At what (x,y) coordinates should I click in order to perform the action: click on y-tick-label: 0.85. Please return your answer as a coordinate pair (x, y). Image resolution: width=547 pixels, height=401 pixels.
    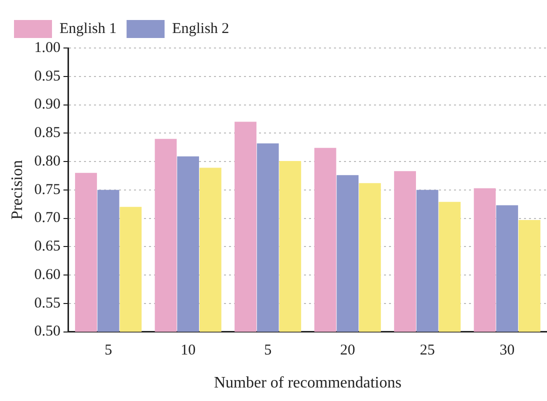
    Looking at the image, I should click on (47, 133).